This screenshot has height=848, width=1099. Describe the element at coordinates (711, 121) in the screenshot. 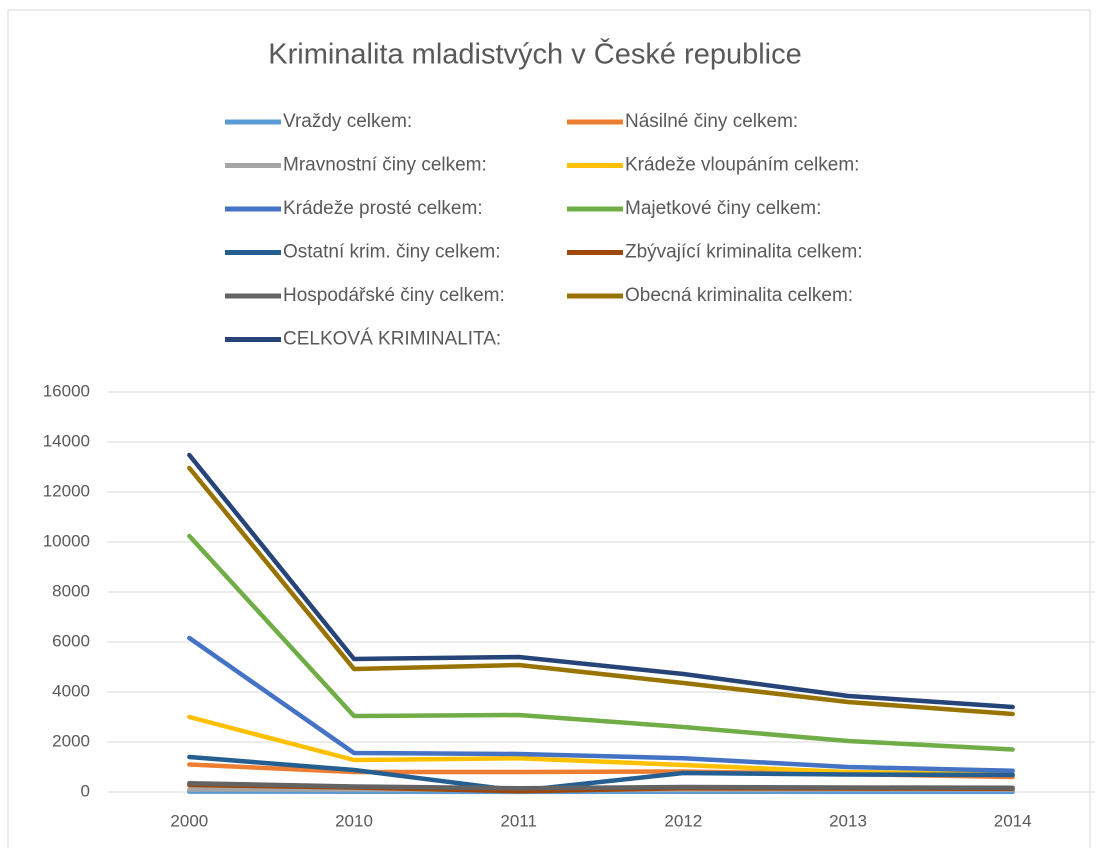

I see `legend-label: Násilné činy celkem:` at that location.